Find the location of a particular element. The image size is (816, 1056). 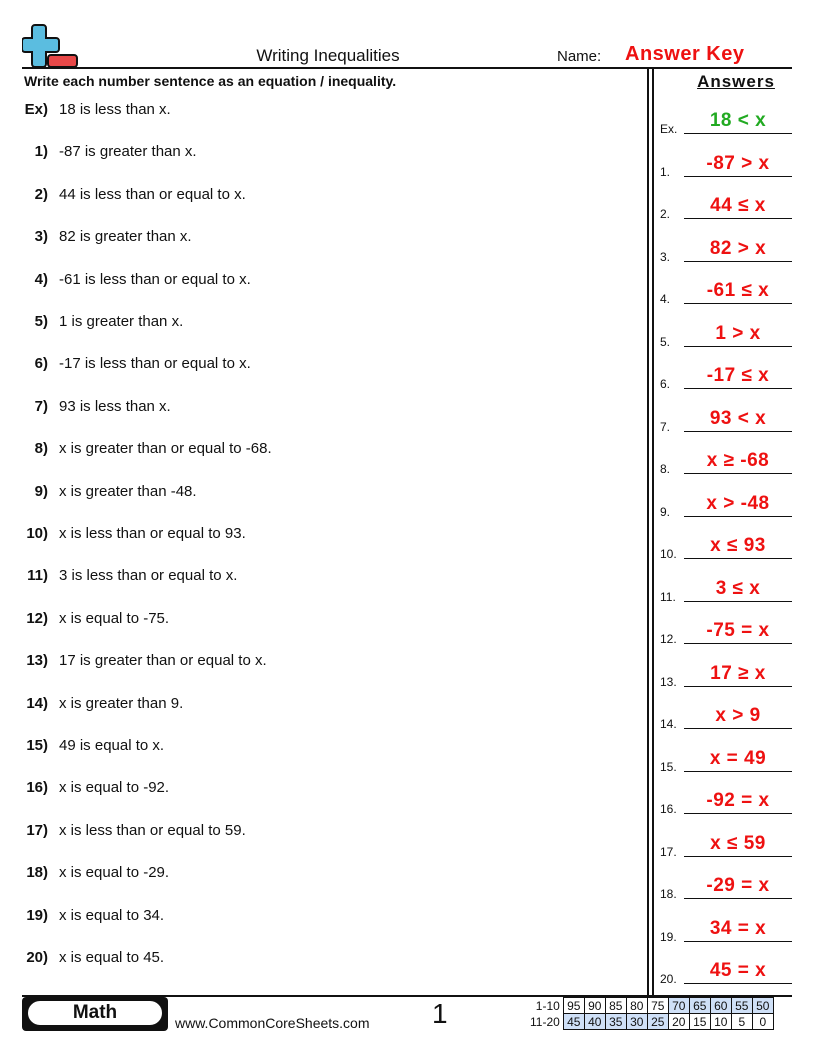

question-number: 3) is located at coordinates (41, 237).